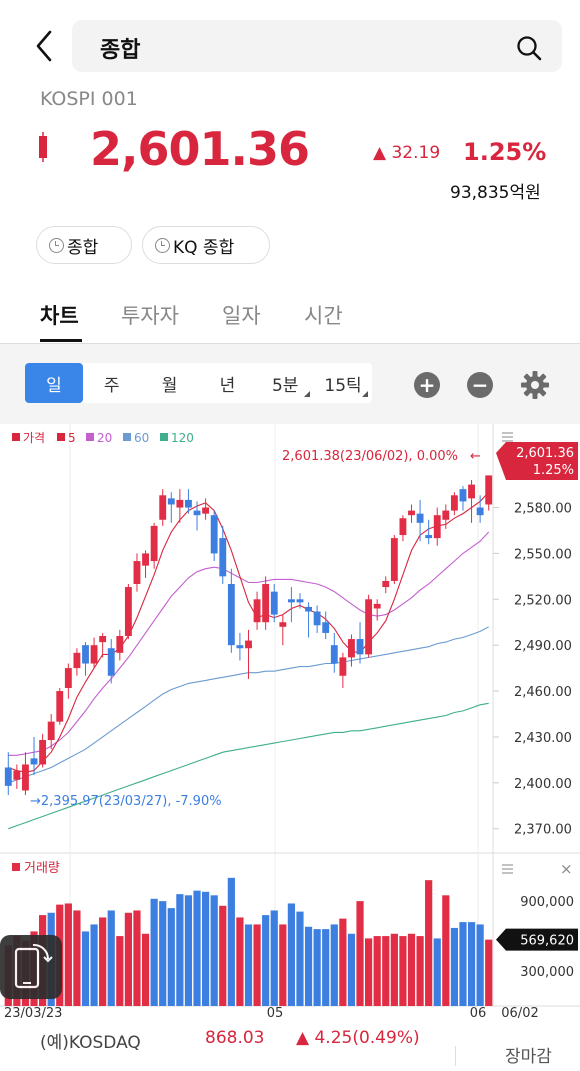  I want to click on period-year: 년, so click(227, 383).